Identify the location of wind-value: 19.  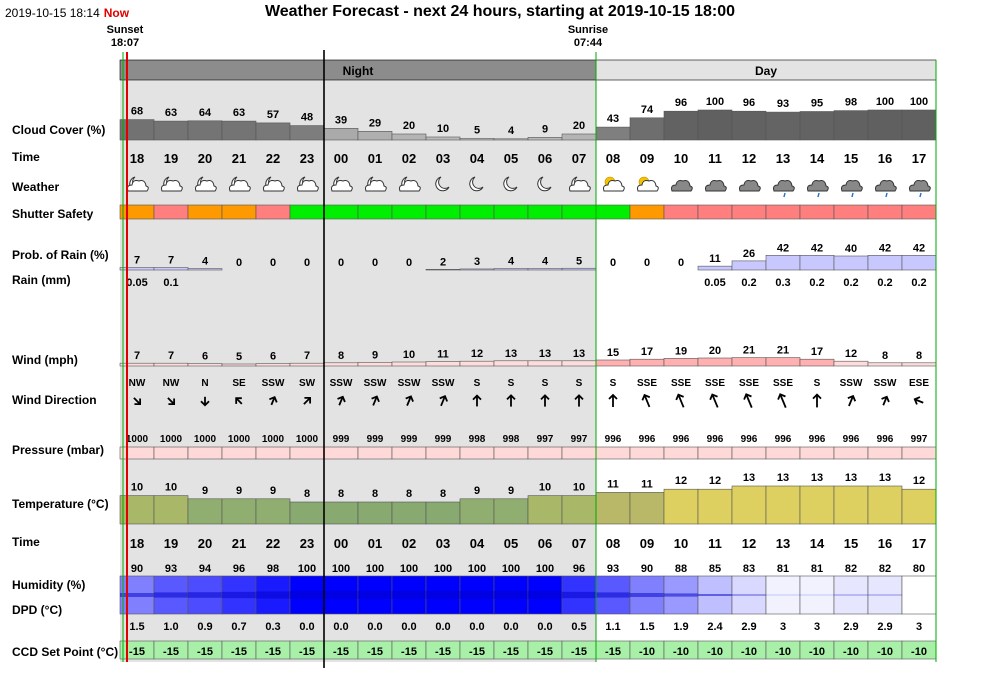
(681, 351).